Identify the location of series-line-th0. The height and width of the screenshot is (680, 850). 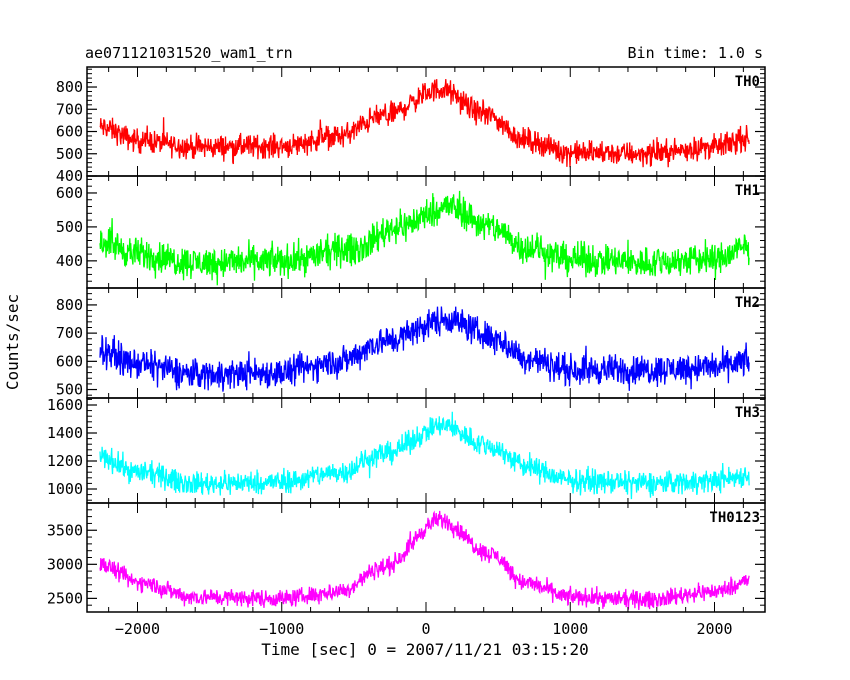
(424, 123).